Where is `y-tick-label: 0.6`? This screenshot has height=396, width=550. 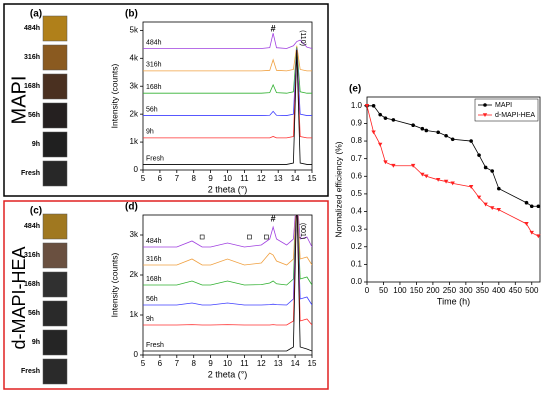
y-tick-label: 0.6 is located at coordinates (357, 175).